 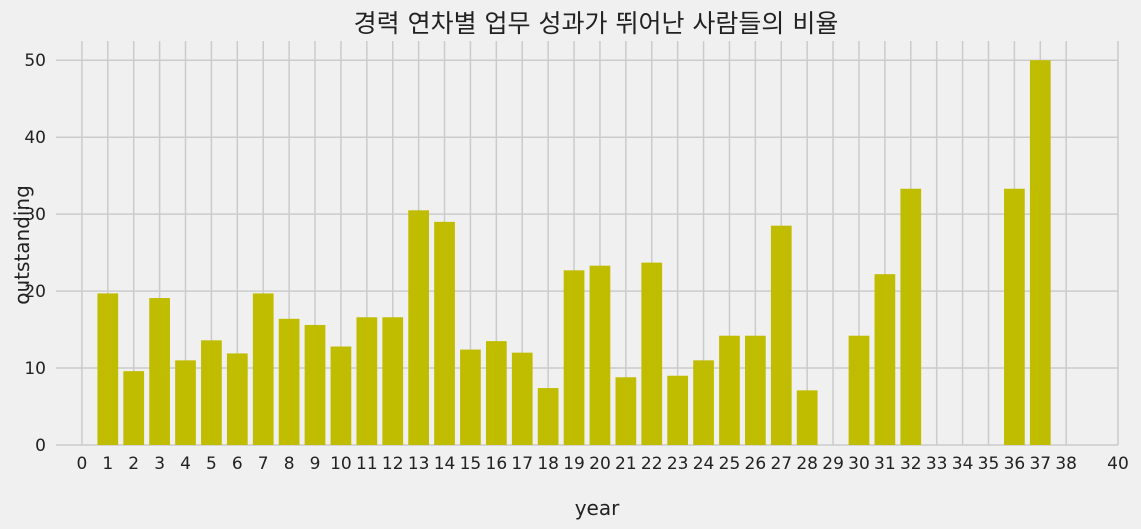 I want to click on x-tick-label: 22, so click(x=652, y=464).